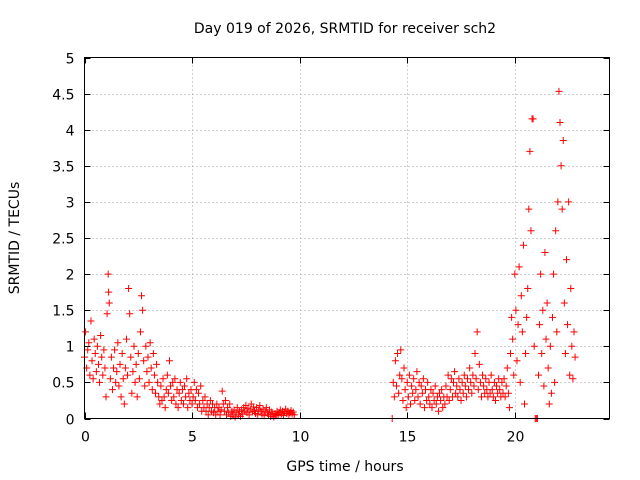 This screenshot has height=480, width=640. Describe the element at coordinates (192, 438) in the screenshot. I see `x-tick-label: 5` at that location.